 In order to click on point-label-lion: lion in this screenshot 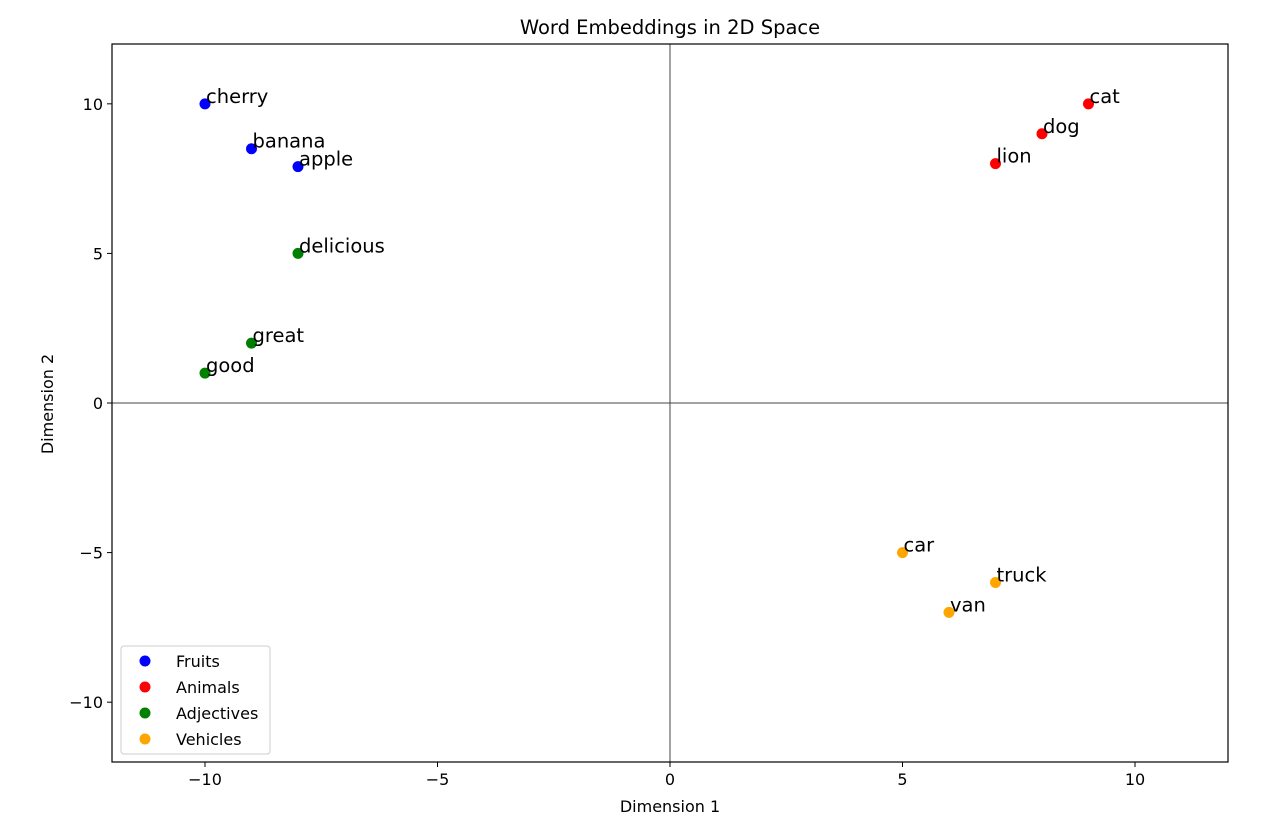, I will do `click(1014, 156)`.